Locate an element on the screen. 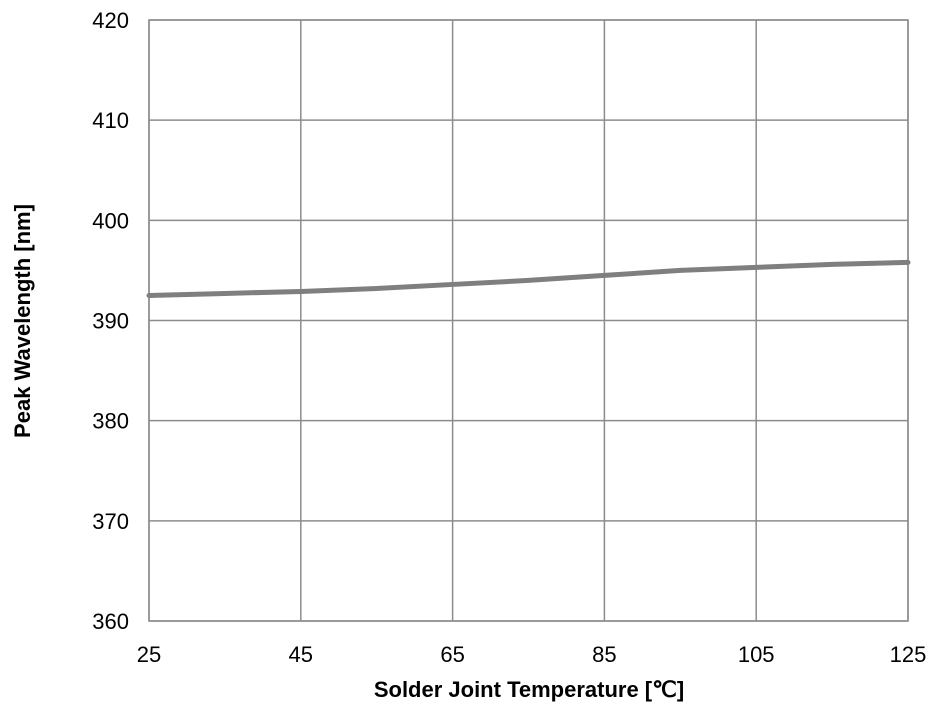  x-tick-label: 65 is located at coordinates (452, 654).